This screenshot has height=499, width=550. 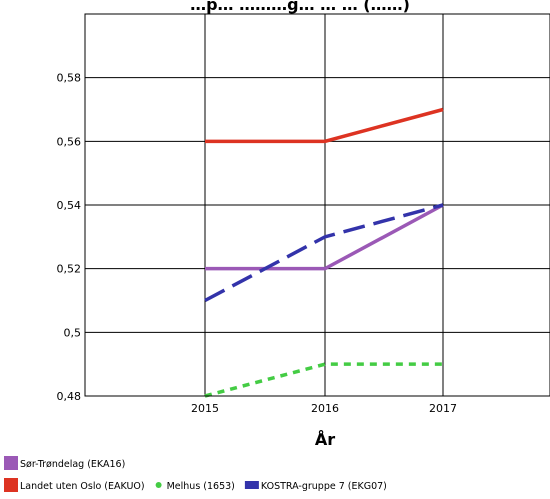 I want to click on legend-label: Melhus (1653), so click(x=201, y=486).